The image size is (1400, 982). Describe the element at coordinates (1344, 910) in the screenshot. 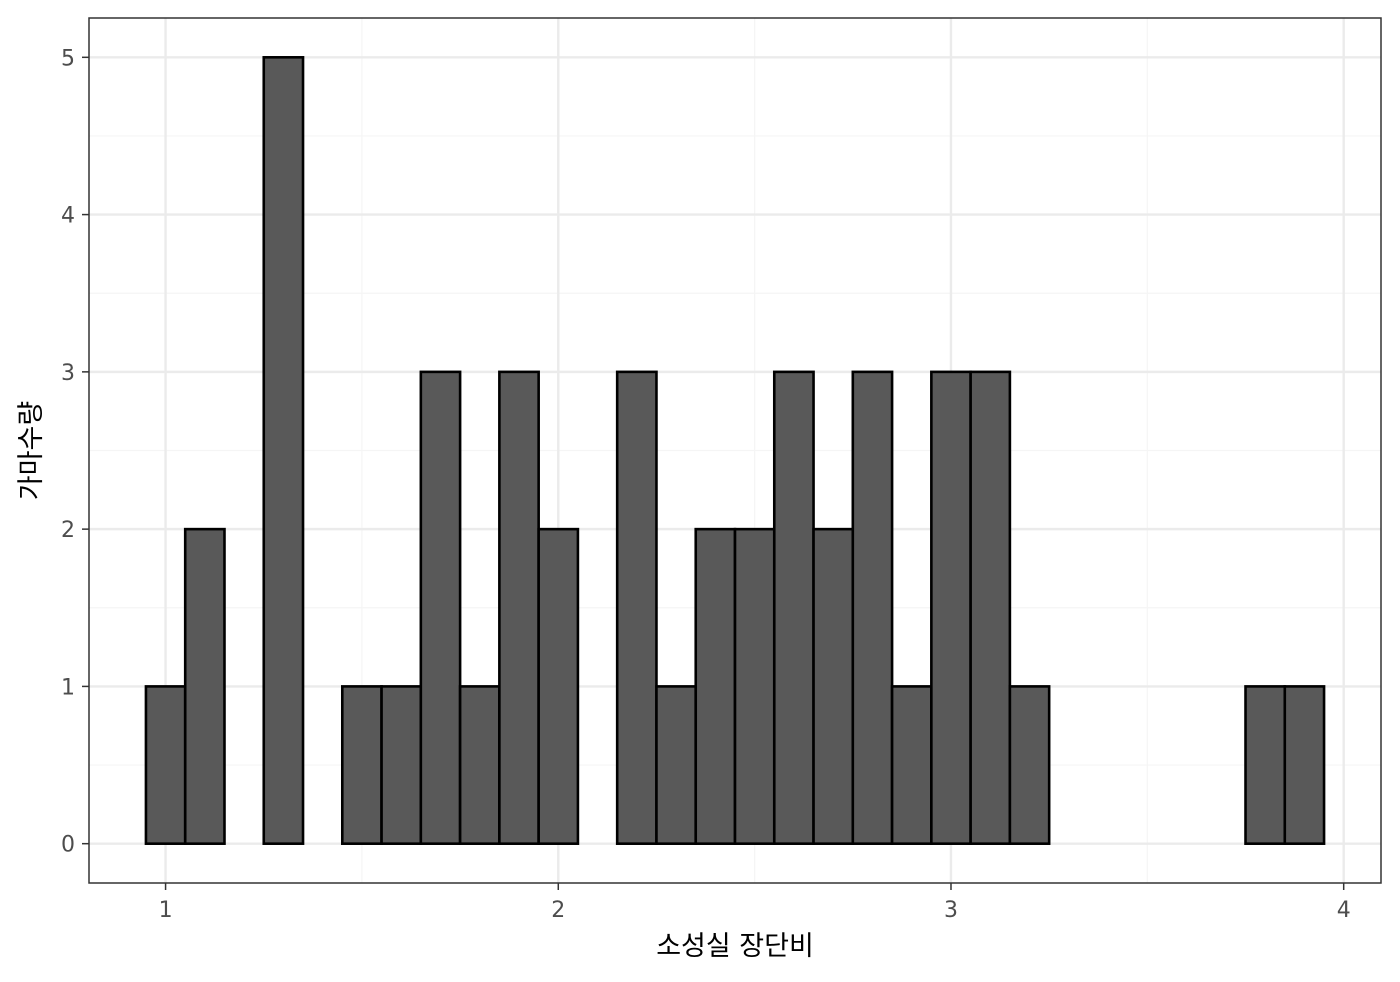

I see `x-tick-label: 4` at that location.